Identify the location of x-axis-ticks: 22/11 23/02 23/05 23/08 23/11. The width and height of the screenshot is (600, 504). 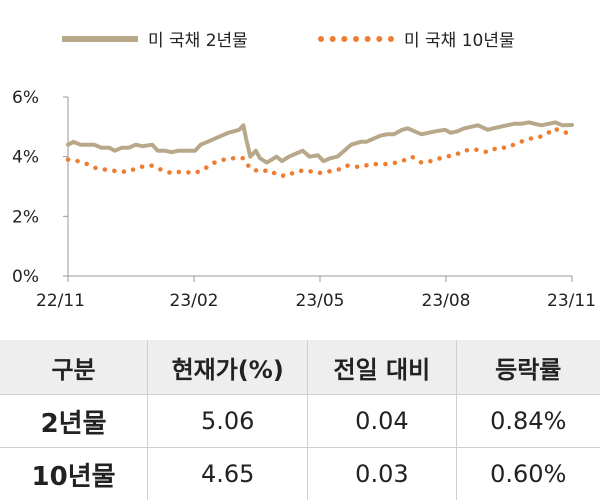
(316, 293).